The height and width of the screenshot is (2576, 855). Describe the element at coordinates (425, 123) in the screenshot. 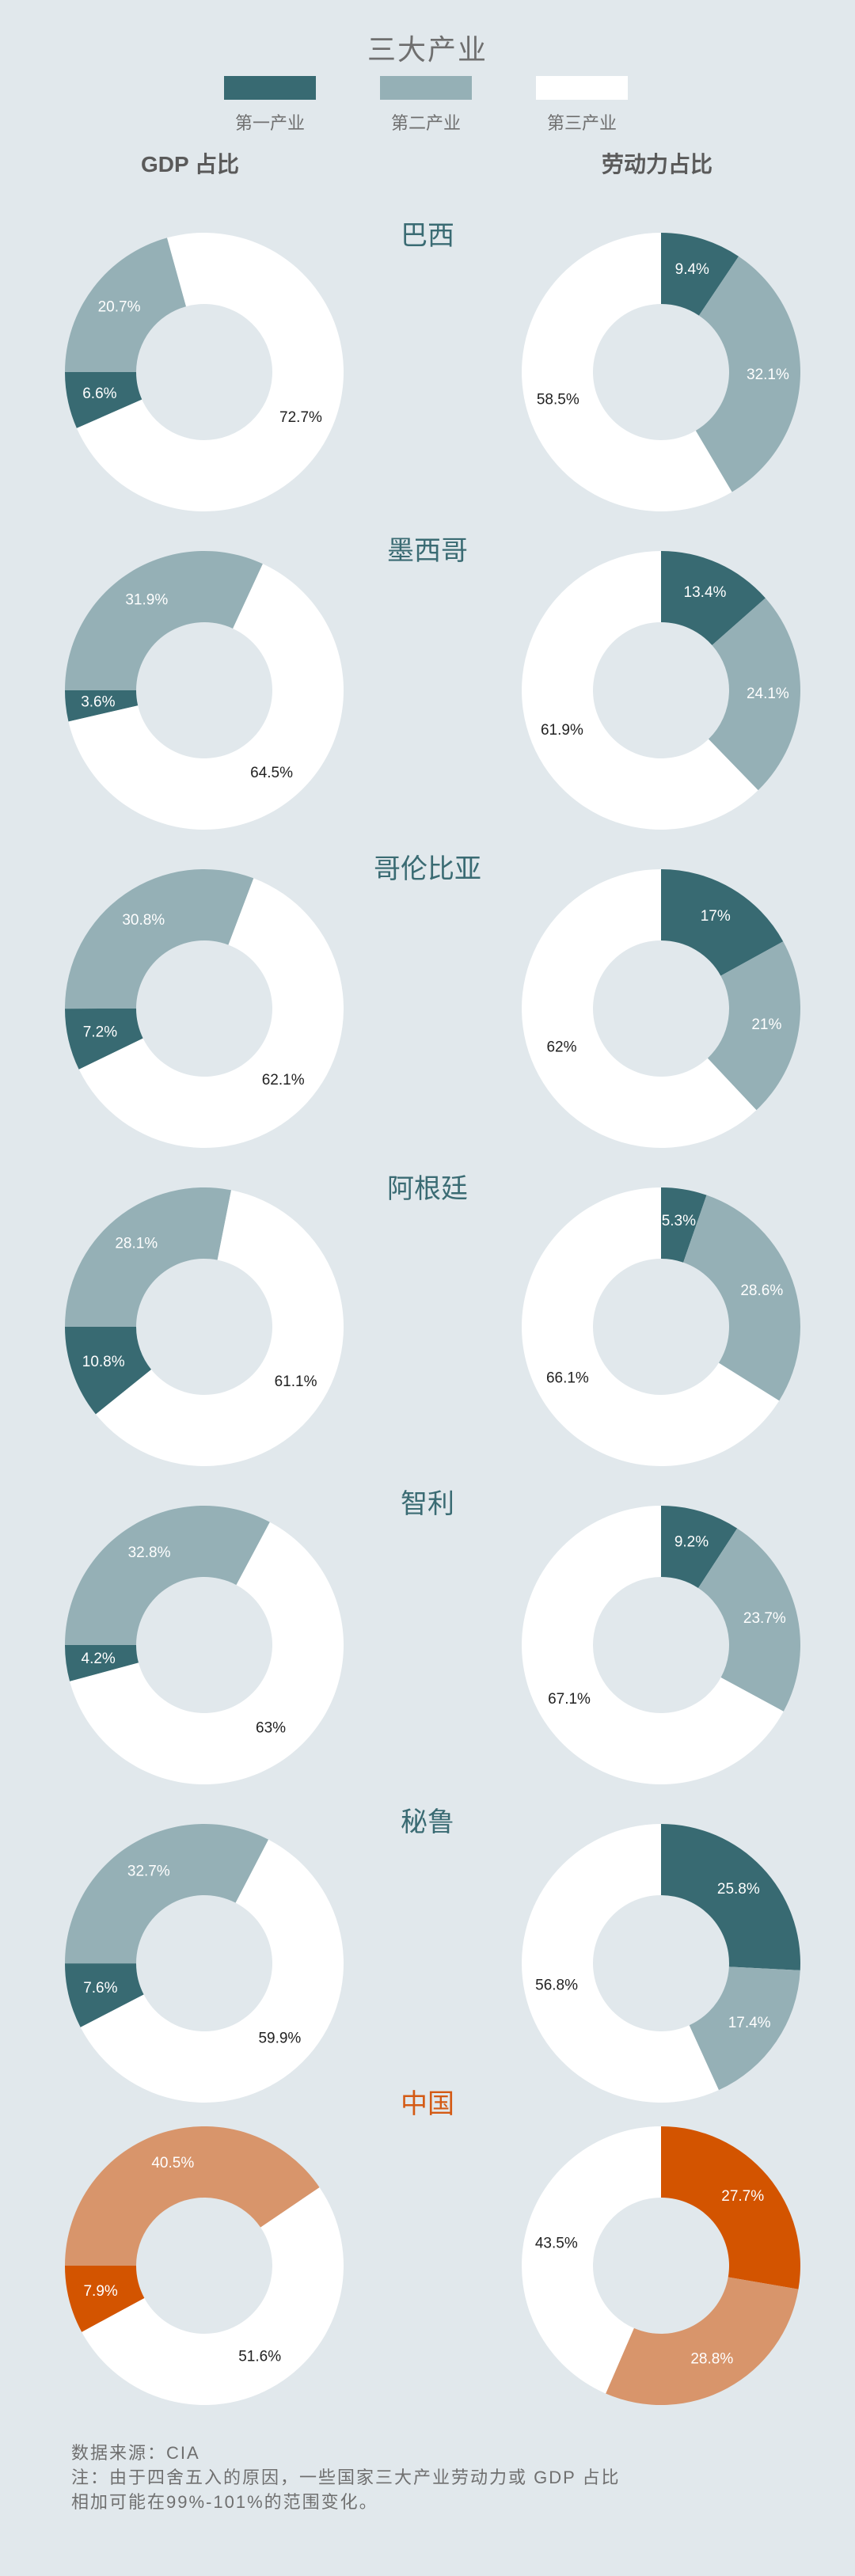

I see `legend-label-secondary: 第二产业` at that location.